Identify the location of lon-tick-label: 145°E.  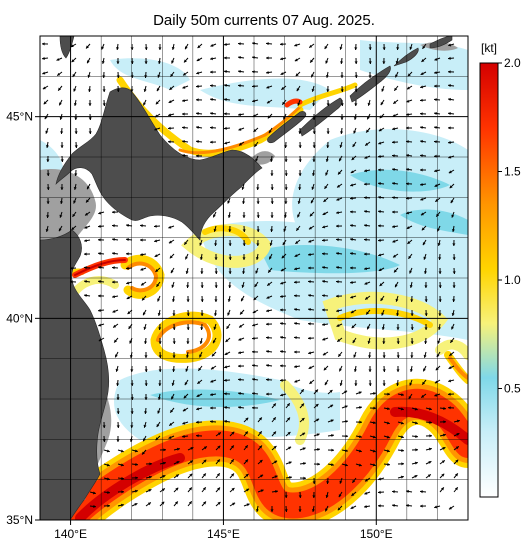
(223, 534).